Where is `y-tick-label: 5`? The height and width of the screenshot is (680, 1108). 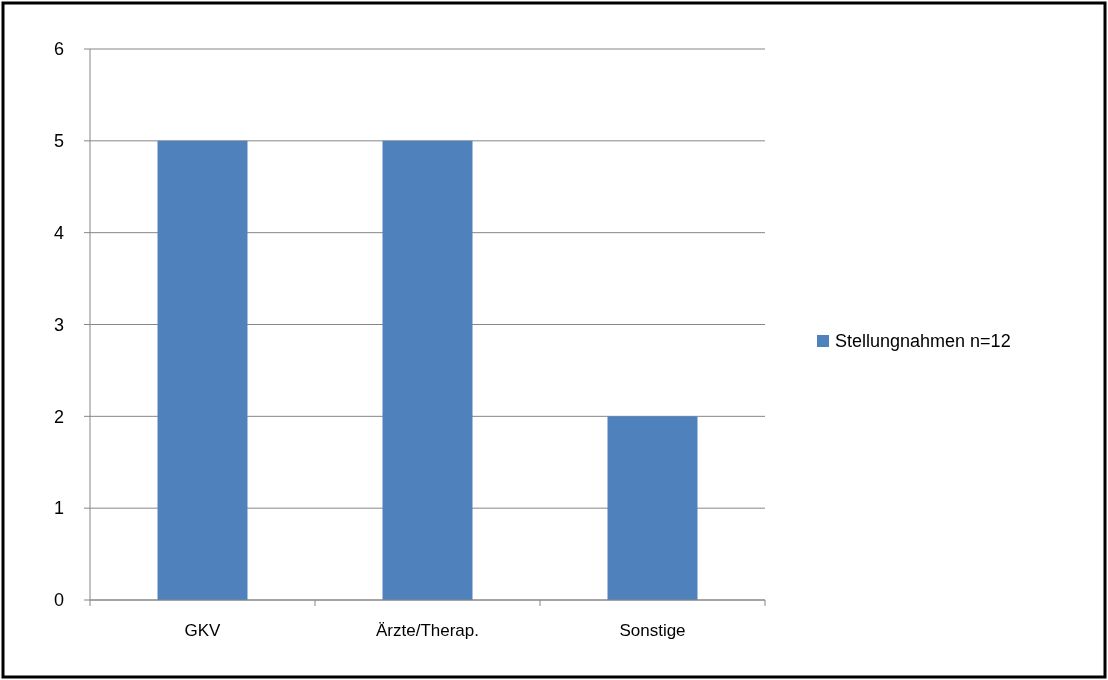 y-tick-label: 5 is located at coordinates (58, 141).